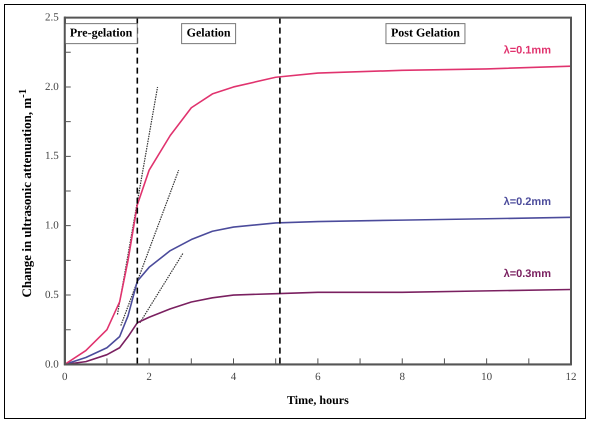 This screenshot has height=423, width=590. I want to click on annotation: Pre-gelation, so click(101, 33).